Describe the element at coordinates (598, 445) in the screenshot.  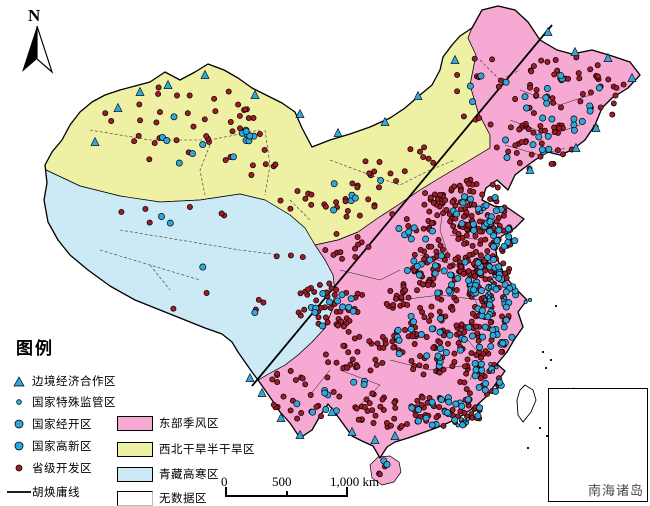
I see `south-china-sea-inset: 南海诸岛` at that location.